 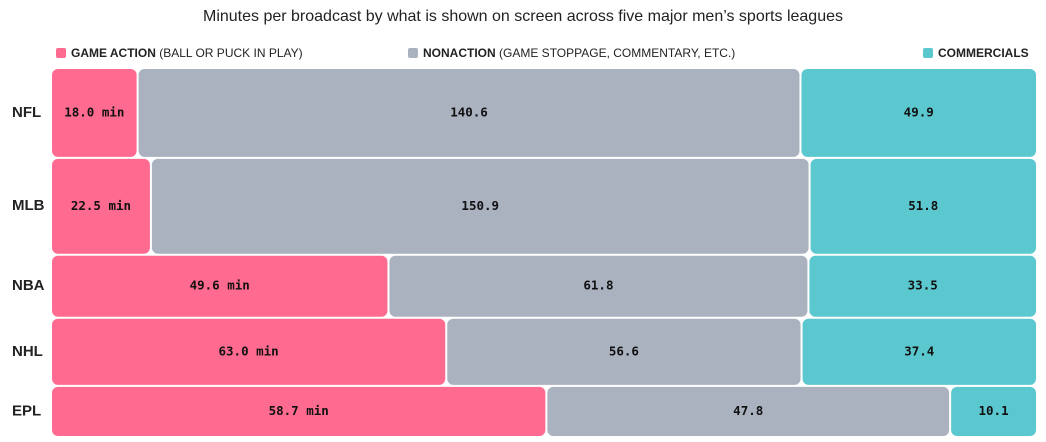 I want to click on bar-nhl-game_action, so click(x=249, y=351).